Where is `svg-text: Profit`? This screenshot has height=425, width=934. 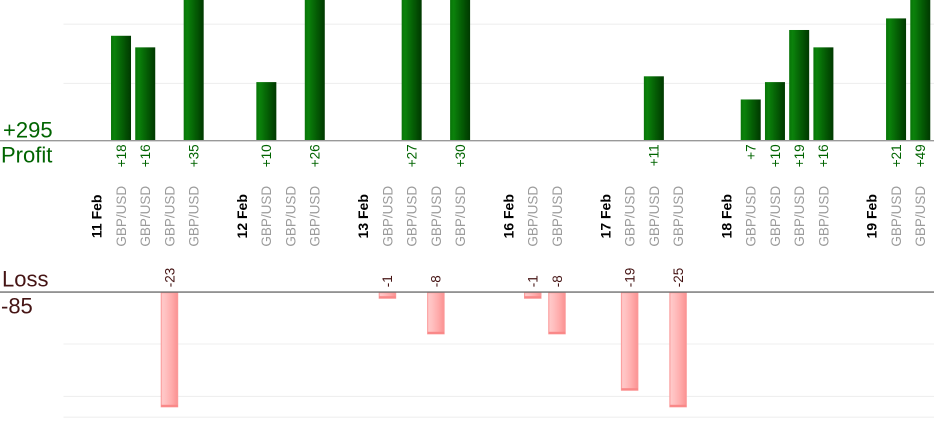 svg-text: Profit is located at coordinates (26, 155).